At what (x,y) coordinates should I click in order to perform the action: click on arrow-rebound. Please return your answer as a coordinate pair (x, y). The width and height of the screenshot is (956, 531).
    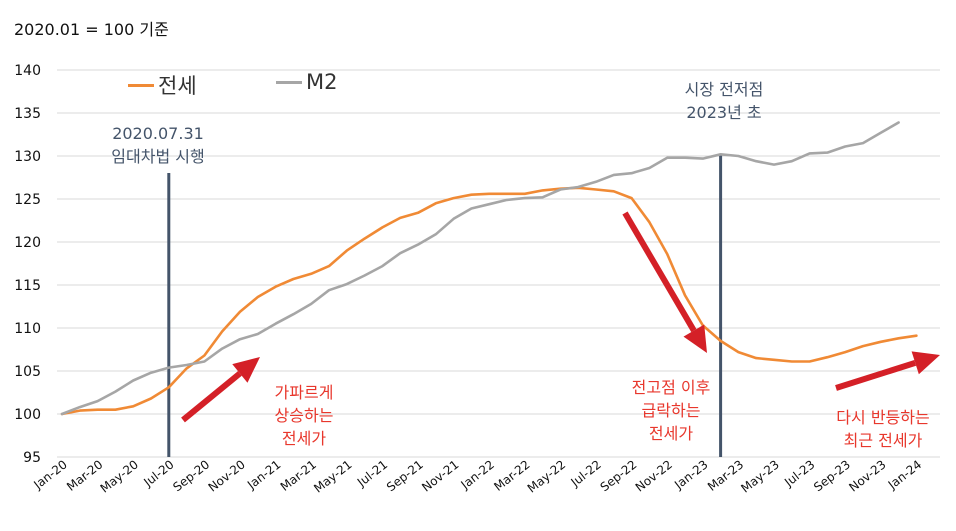
    Looking at the image, I should click on (887, 371).